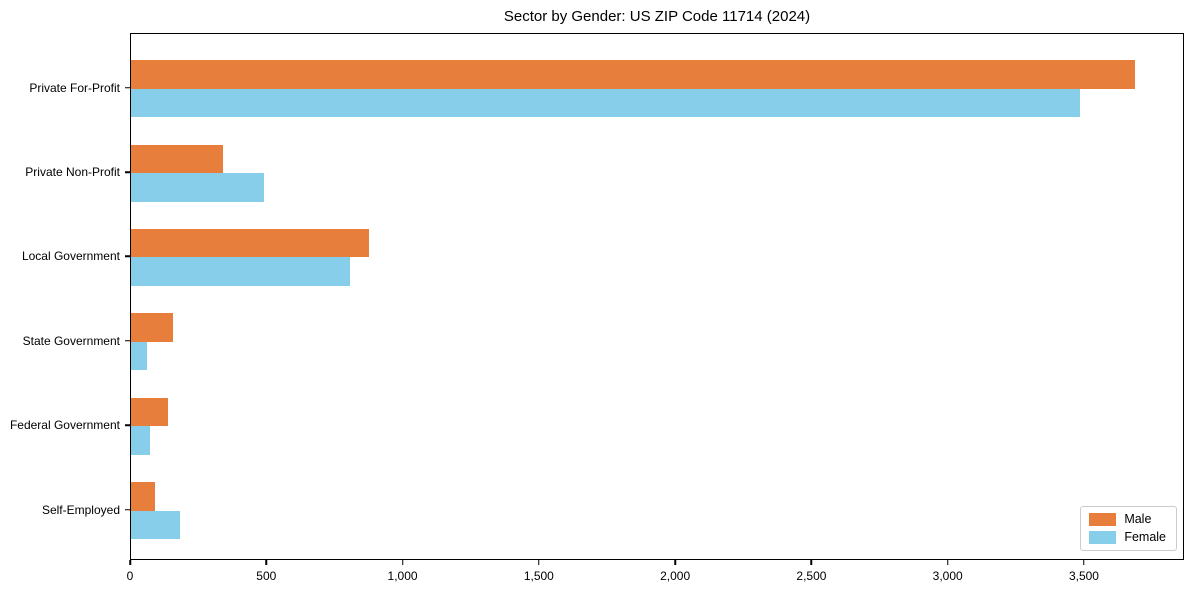  What do you see at coordinates (1128, 528) in the screenshot?
I see `legend: Male Female` at bounding box center [1128, 528].